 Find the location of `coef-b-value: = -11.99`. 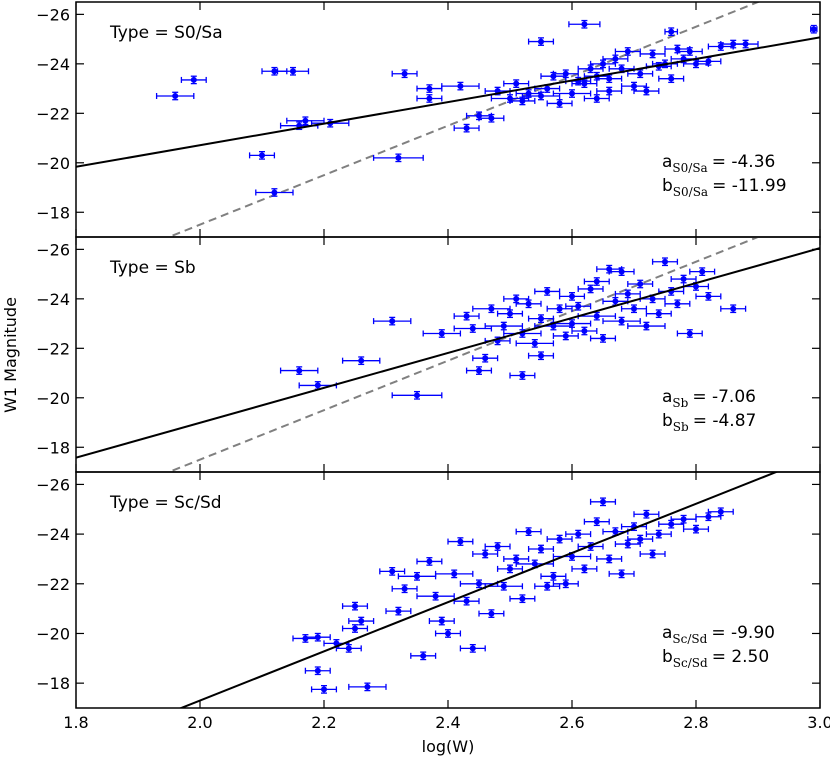

coef-b-value: = -11.99 is located at coordinates (749, 186).